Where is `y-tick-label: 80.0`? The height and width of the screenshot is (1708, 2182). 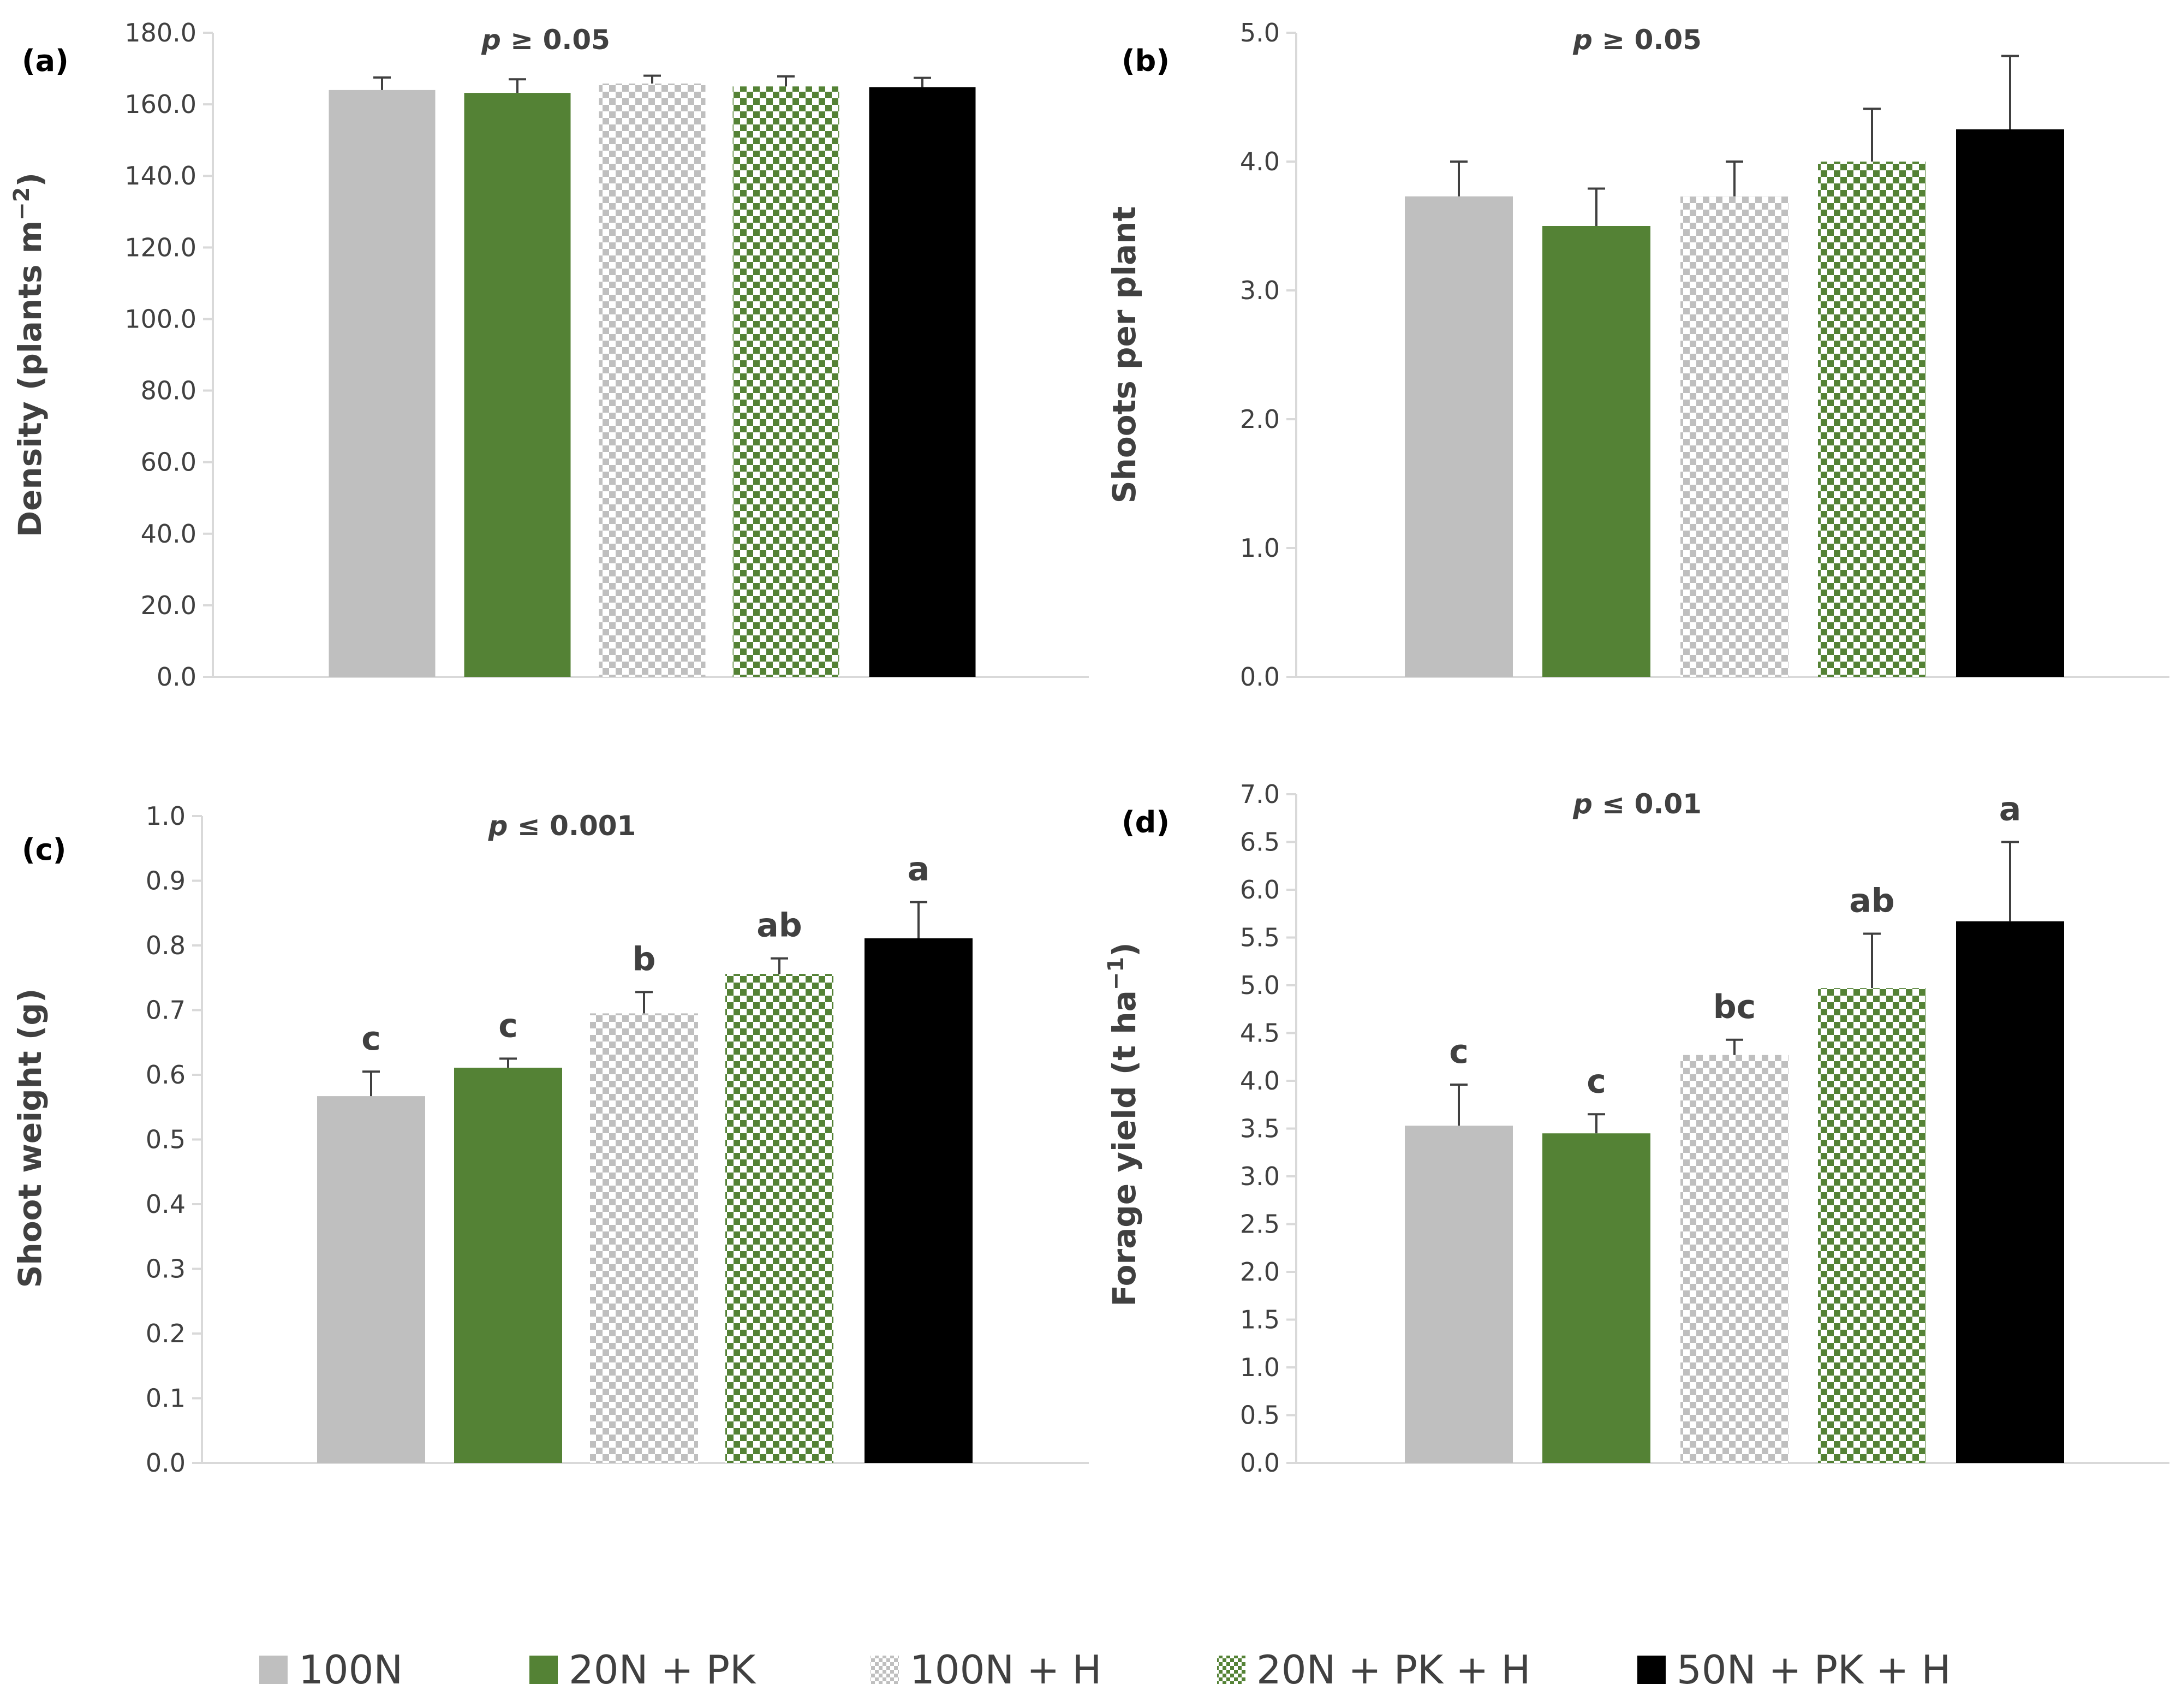
y-tick-label: 80.0 is located at coordinates (168, 391).